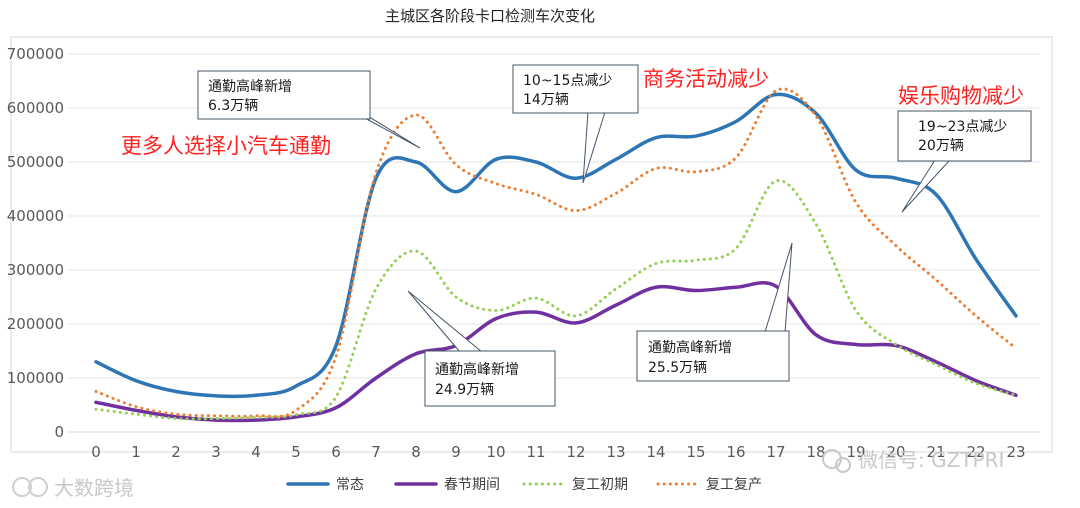 The width and height of the screenshot is (1080, 508). Describe the element at coordinates (546, 100) in the screenshot. I see `callout-line-2: 14万辆` at that location.